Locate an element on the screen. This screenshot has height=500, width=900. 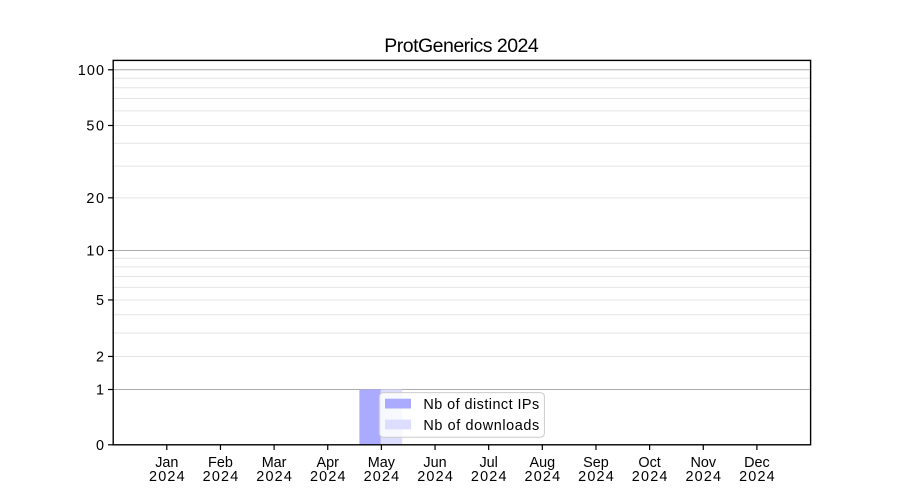
svg-text: Apr is located at coordinates (328, 463).